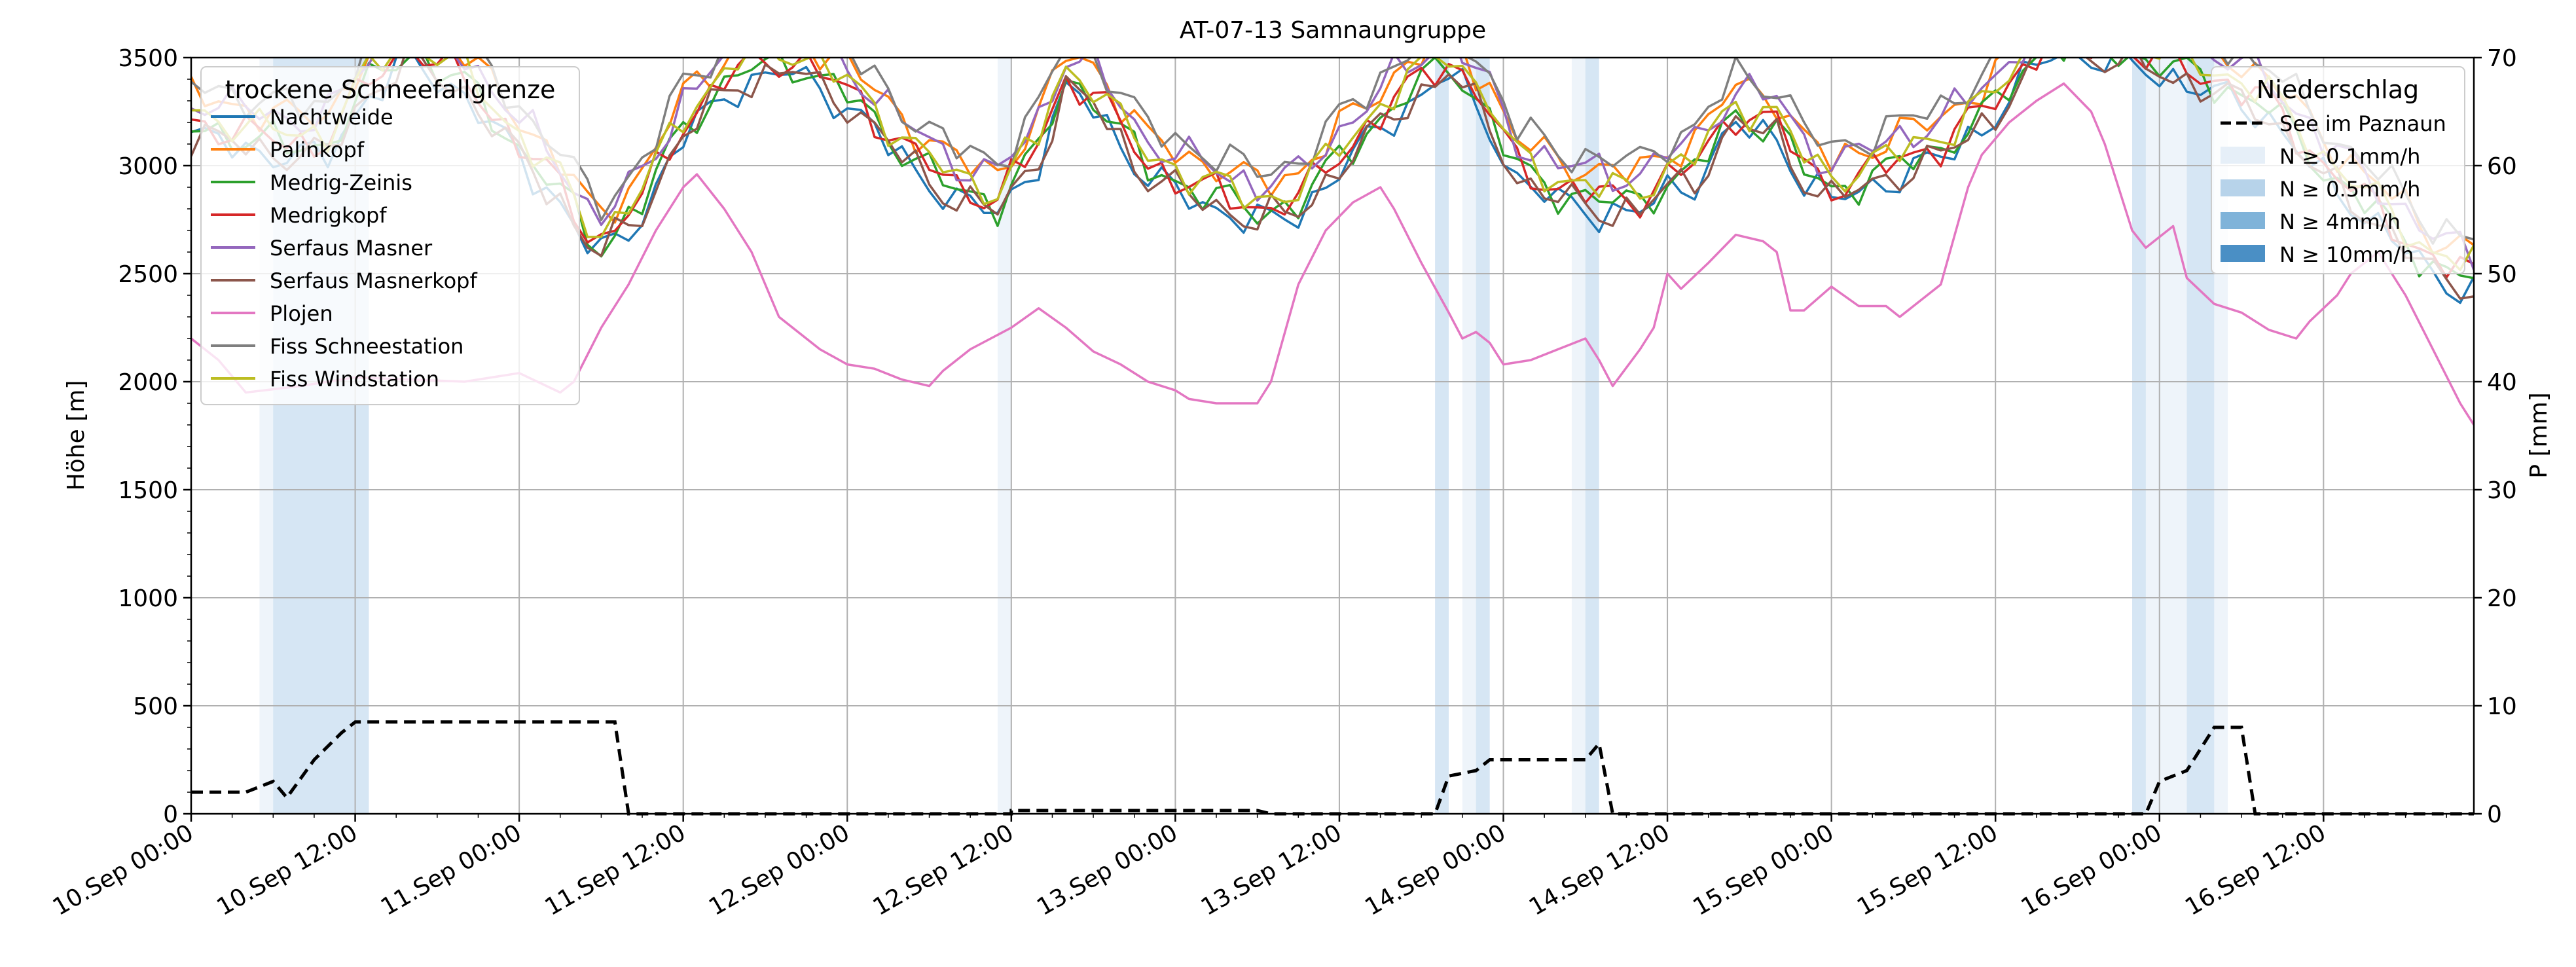 The image size is (2576, 967). What do you see at coordinates (779, 870) in the screenshot?
I see `x-tick-label: 12.Sep 00:00` at bounding box center [779, 870].